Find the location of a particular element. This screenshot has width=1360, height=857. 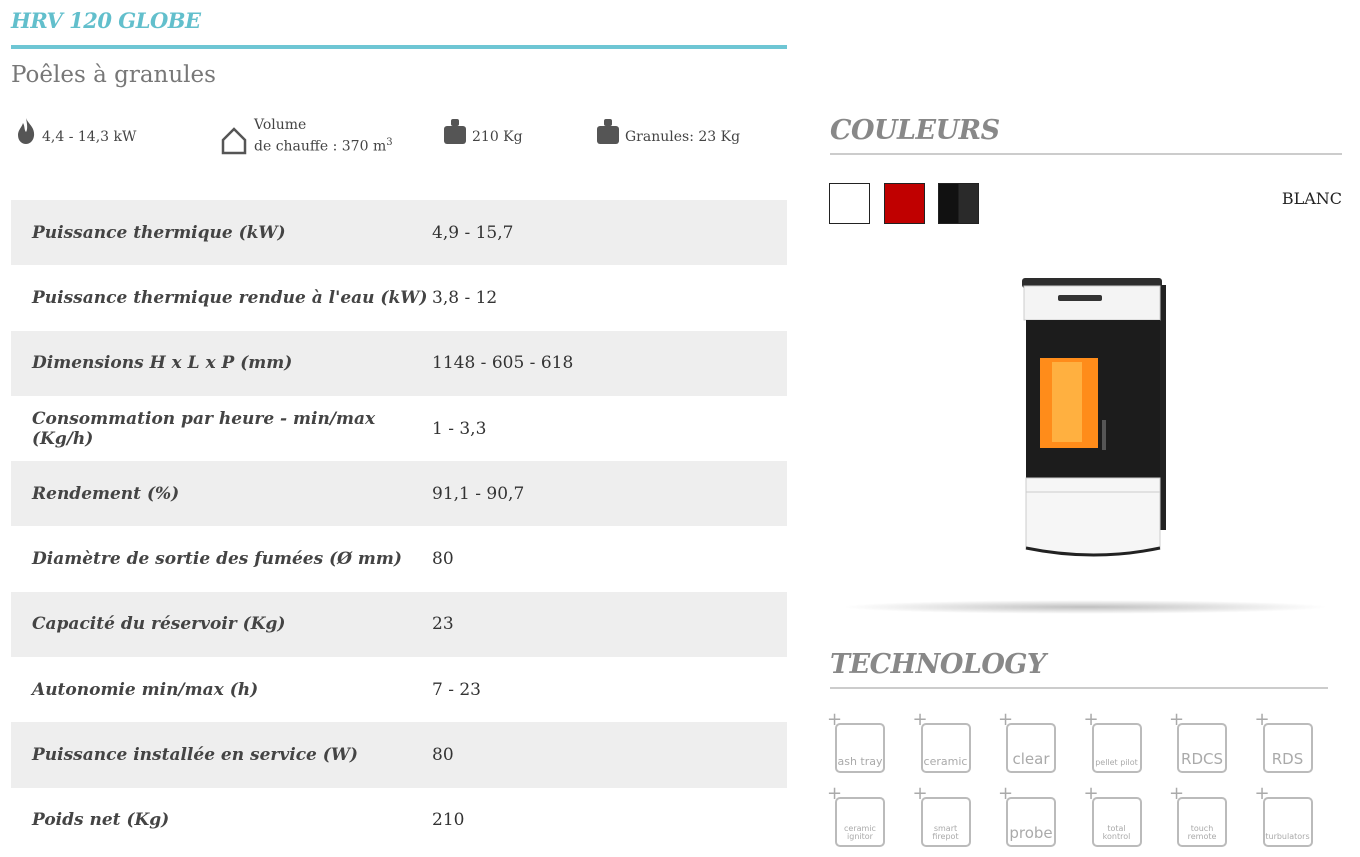

tech-icon-probe-icon: + probe is located at coordinates (1027, 816).